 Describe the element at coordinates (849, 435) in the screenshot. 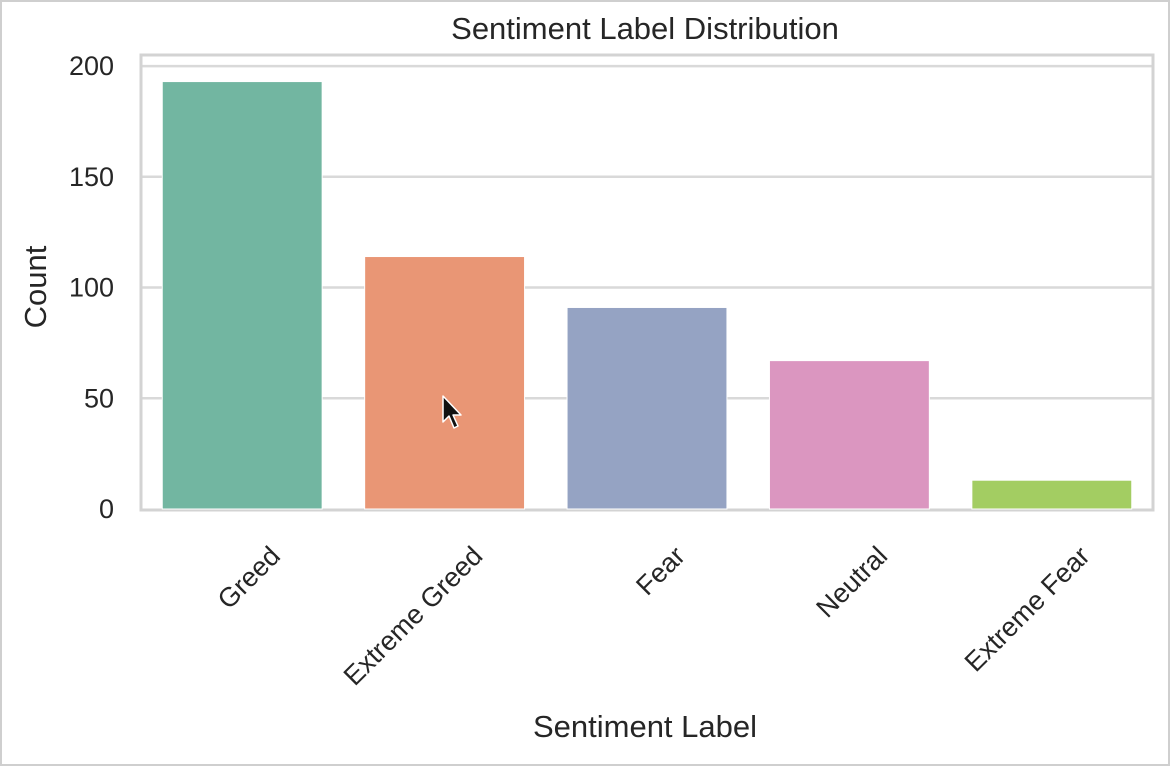

I see `bar-neutral` at that location.